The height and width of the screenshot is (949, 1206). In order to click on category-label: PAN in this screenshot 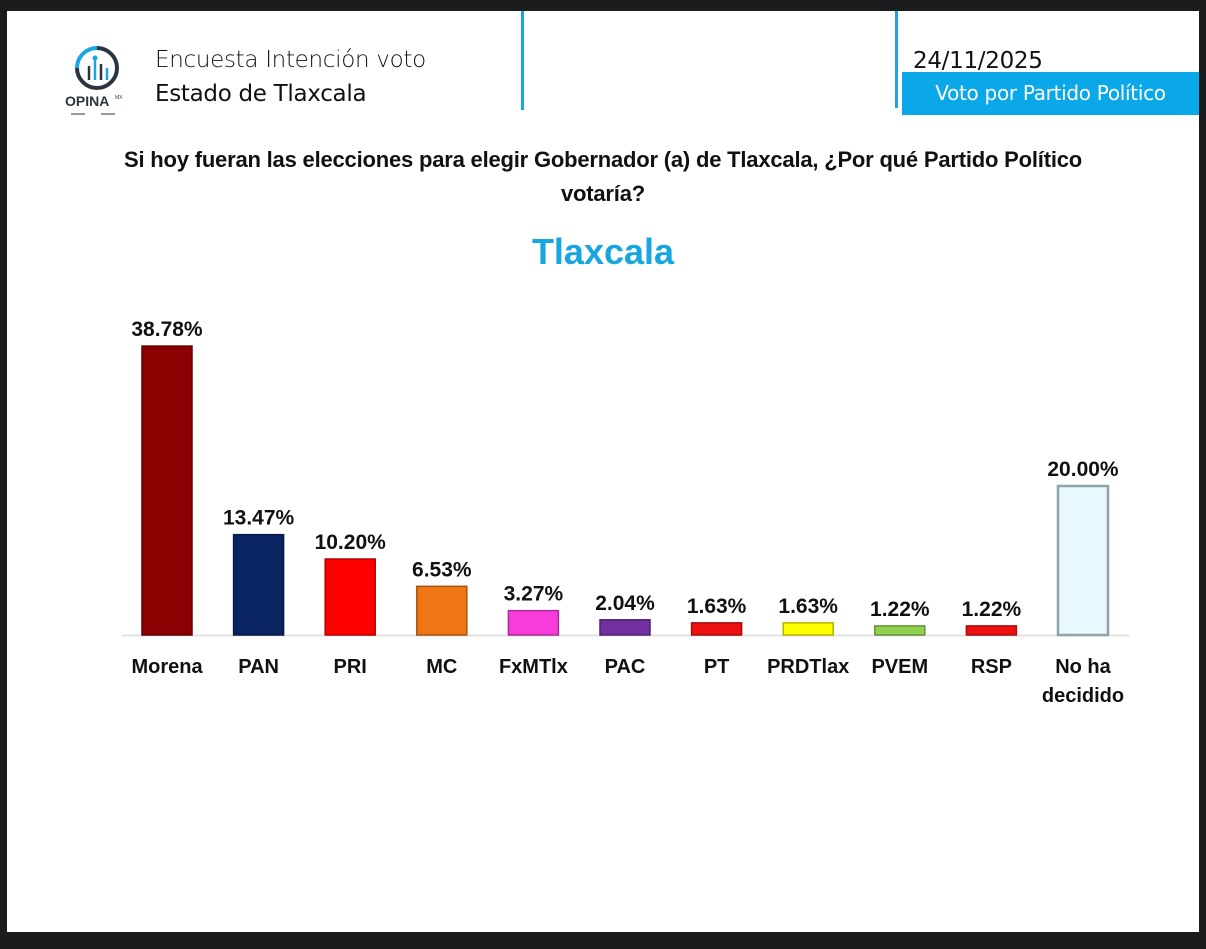, I will do `click(258, 667)`.